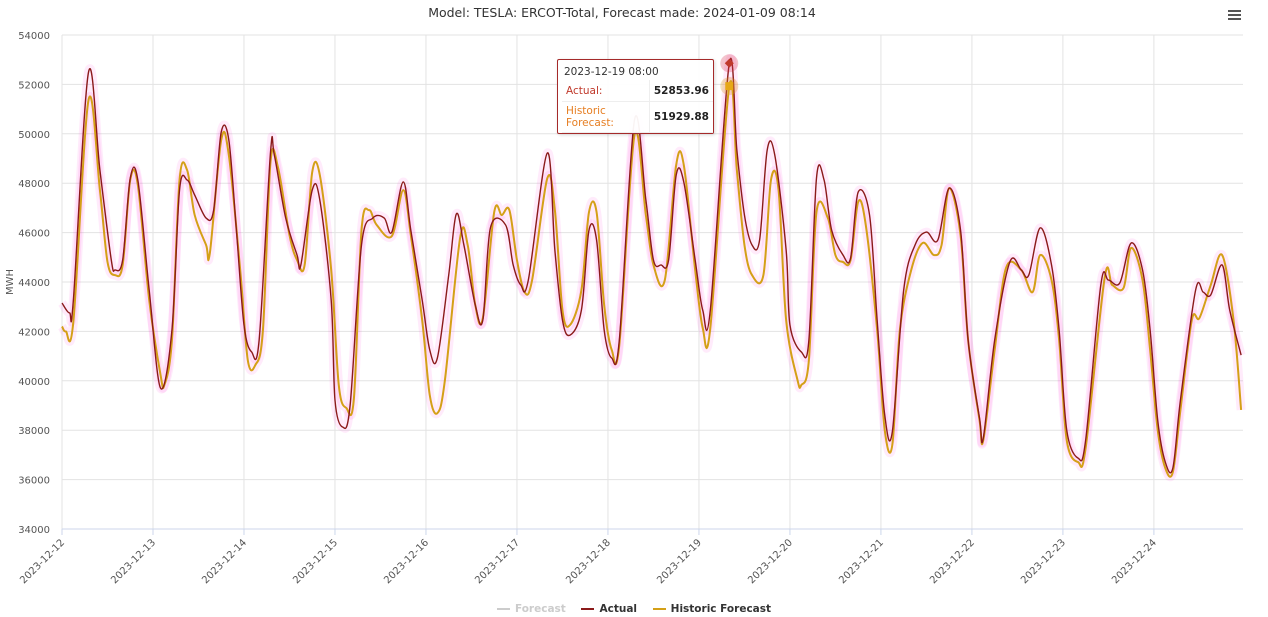  Describe the element at coordinates (34, 481) in the screenshot. I see `y-tick-label: 36000` at that location.